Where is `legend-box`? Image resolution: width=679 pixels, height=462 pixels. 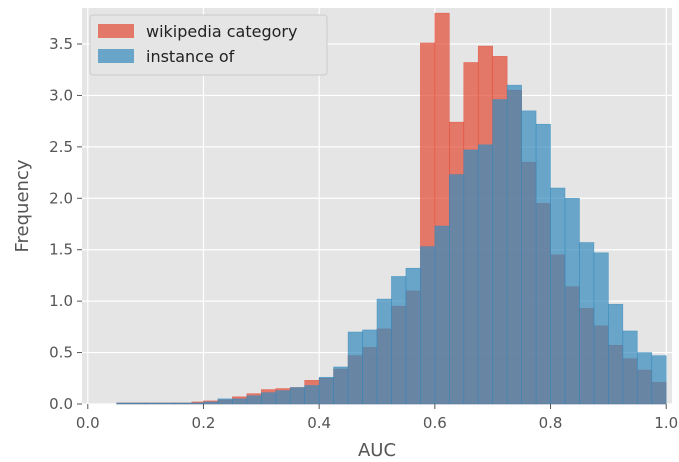
legend-box is located at coordinates (208, 45).